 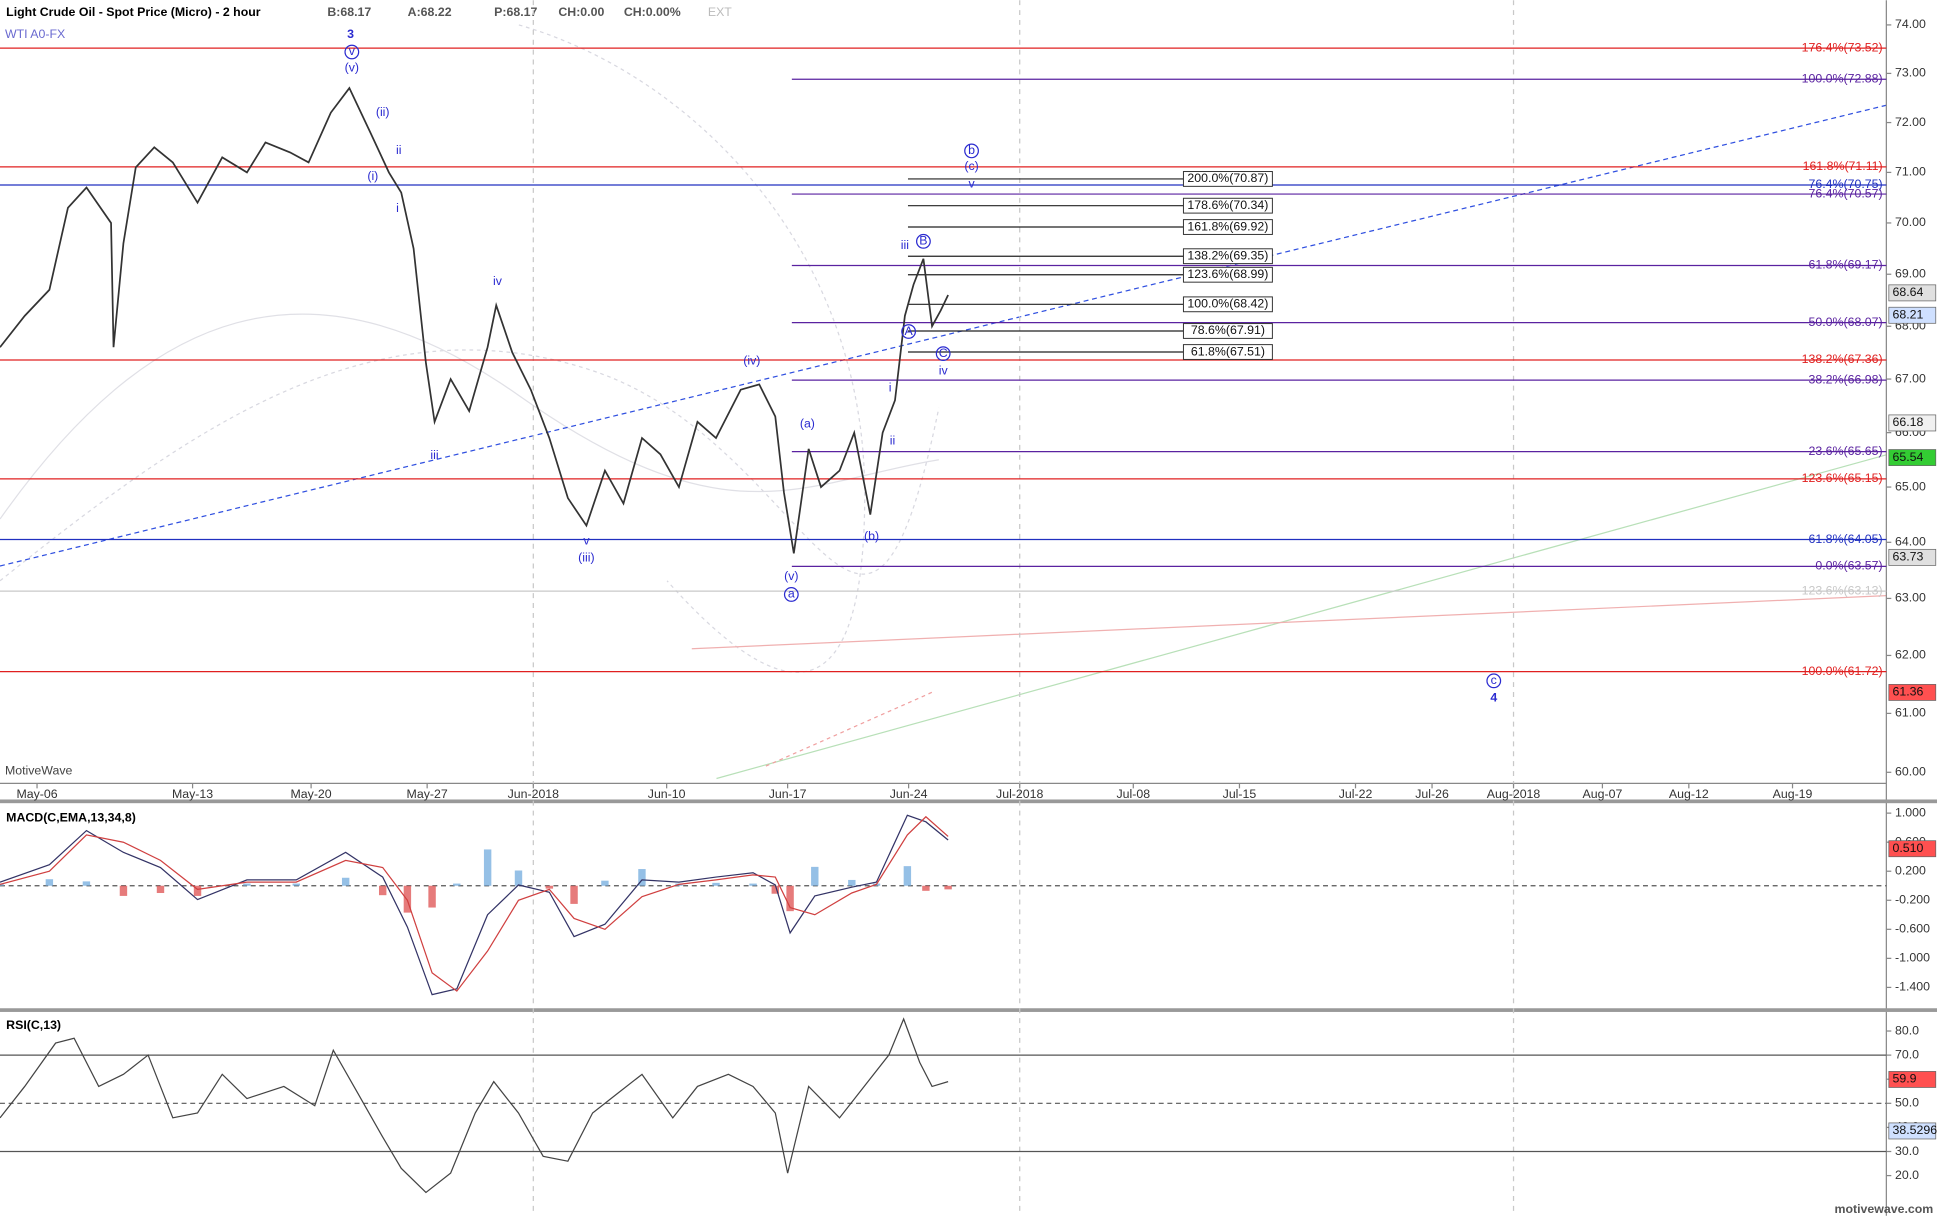 I want to click on fib-label: 78.6%(67.91), so click(x=1228, y=330).